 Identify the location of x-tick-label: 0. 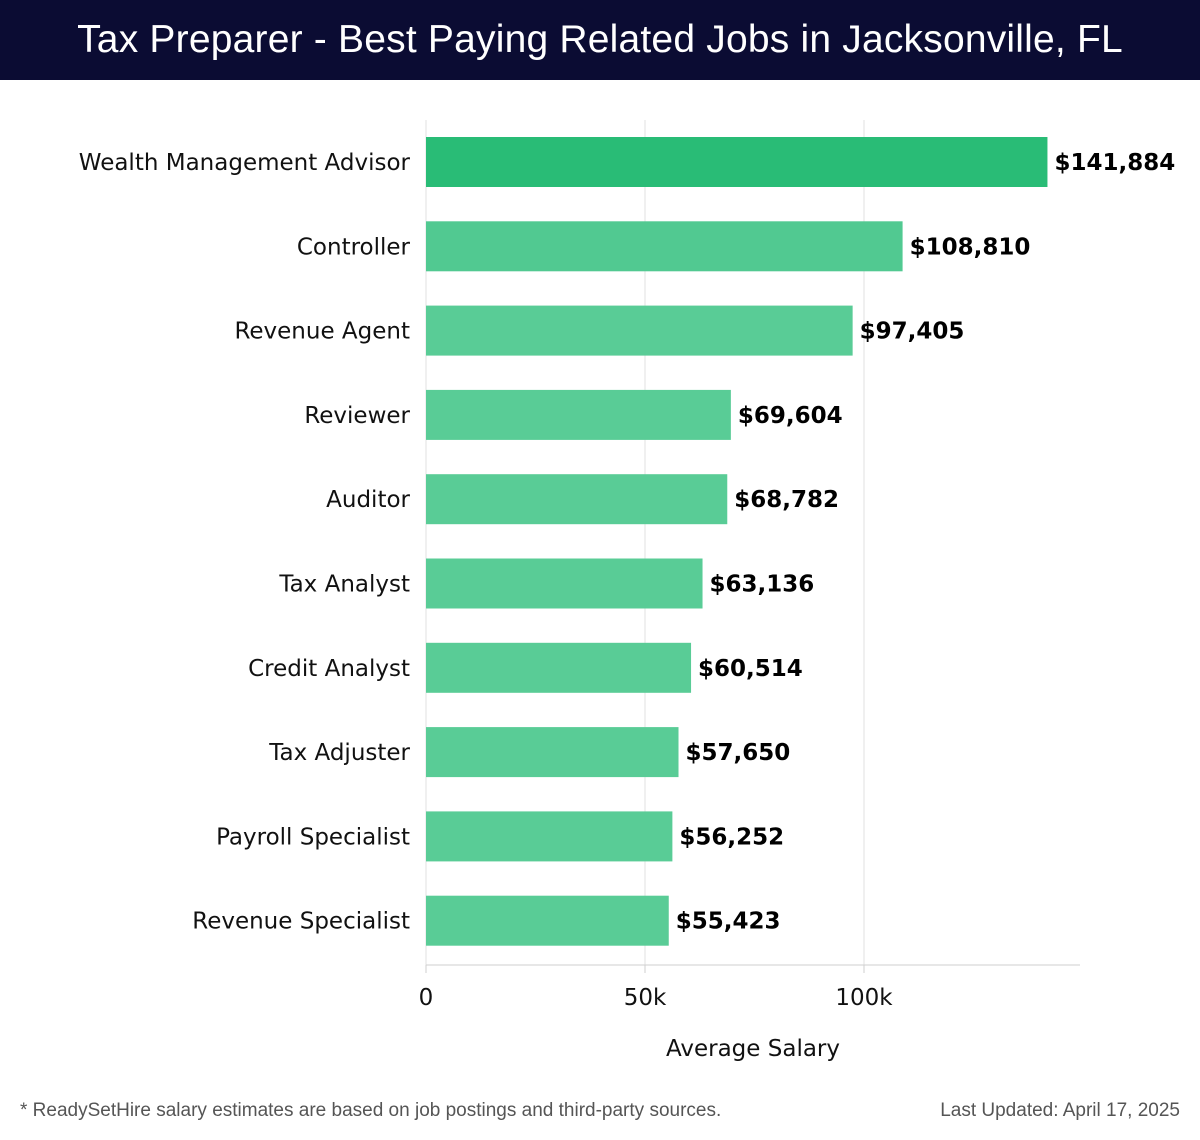
(426, 998).